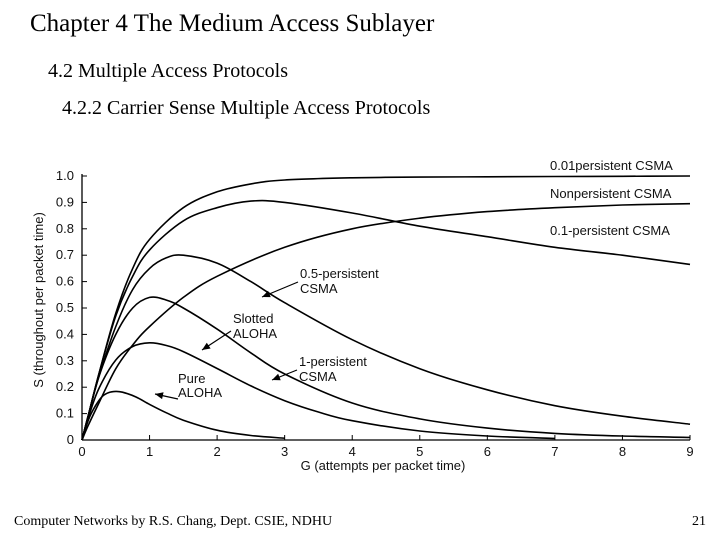 This screenshot has width=720, height=540. Describe the element at coordinates (487, 451) in the screenshot. I see `x-tick-label: 6` at that location.